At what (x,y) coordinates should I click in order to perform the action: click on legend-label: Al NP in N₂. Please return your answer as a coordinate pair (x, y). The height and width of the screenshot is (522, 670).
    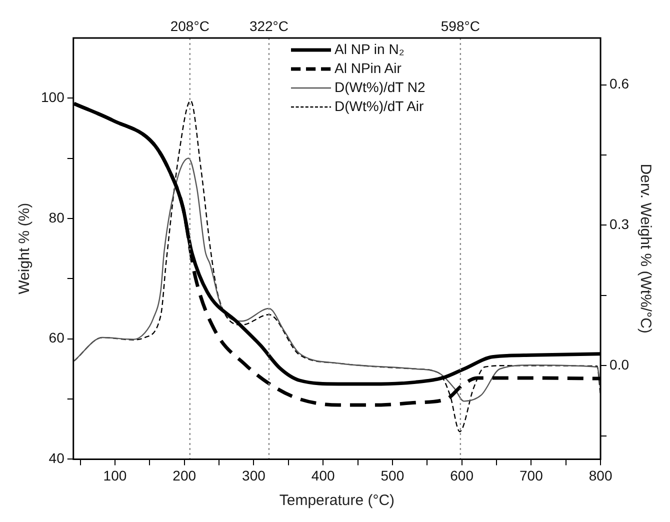
    Looking at the image, I should click on (369, 49).